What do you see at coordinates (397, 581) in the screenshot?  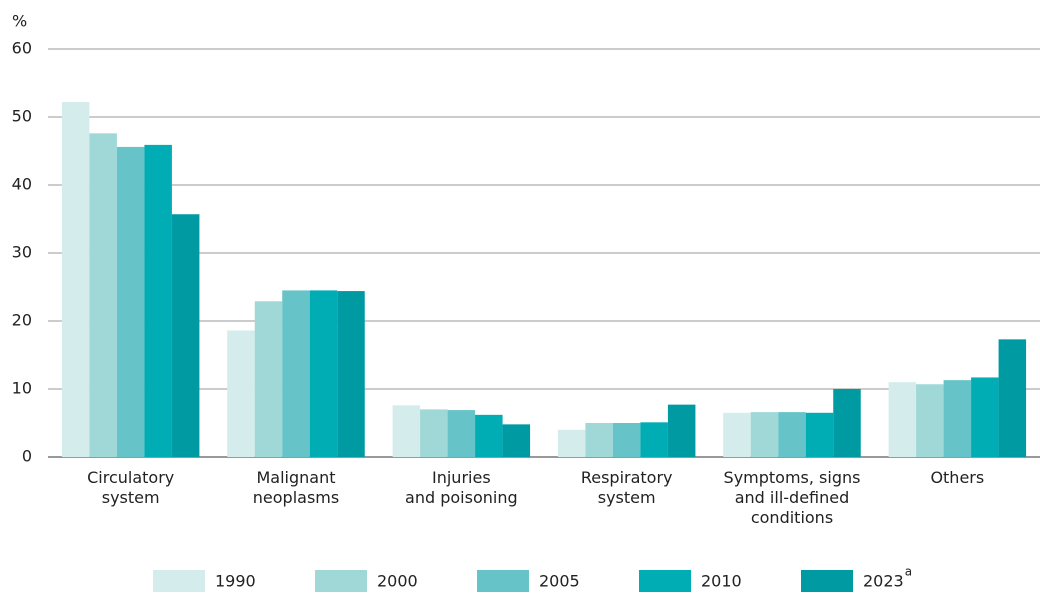 I see `legend-label: 2000` at bounding box center [397, 581].